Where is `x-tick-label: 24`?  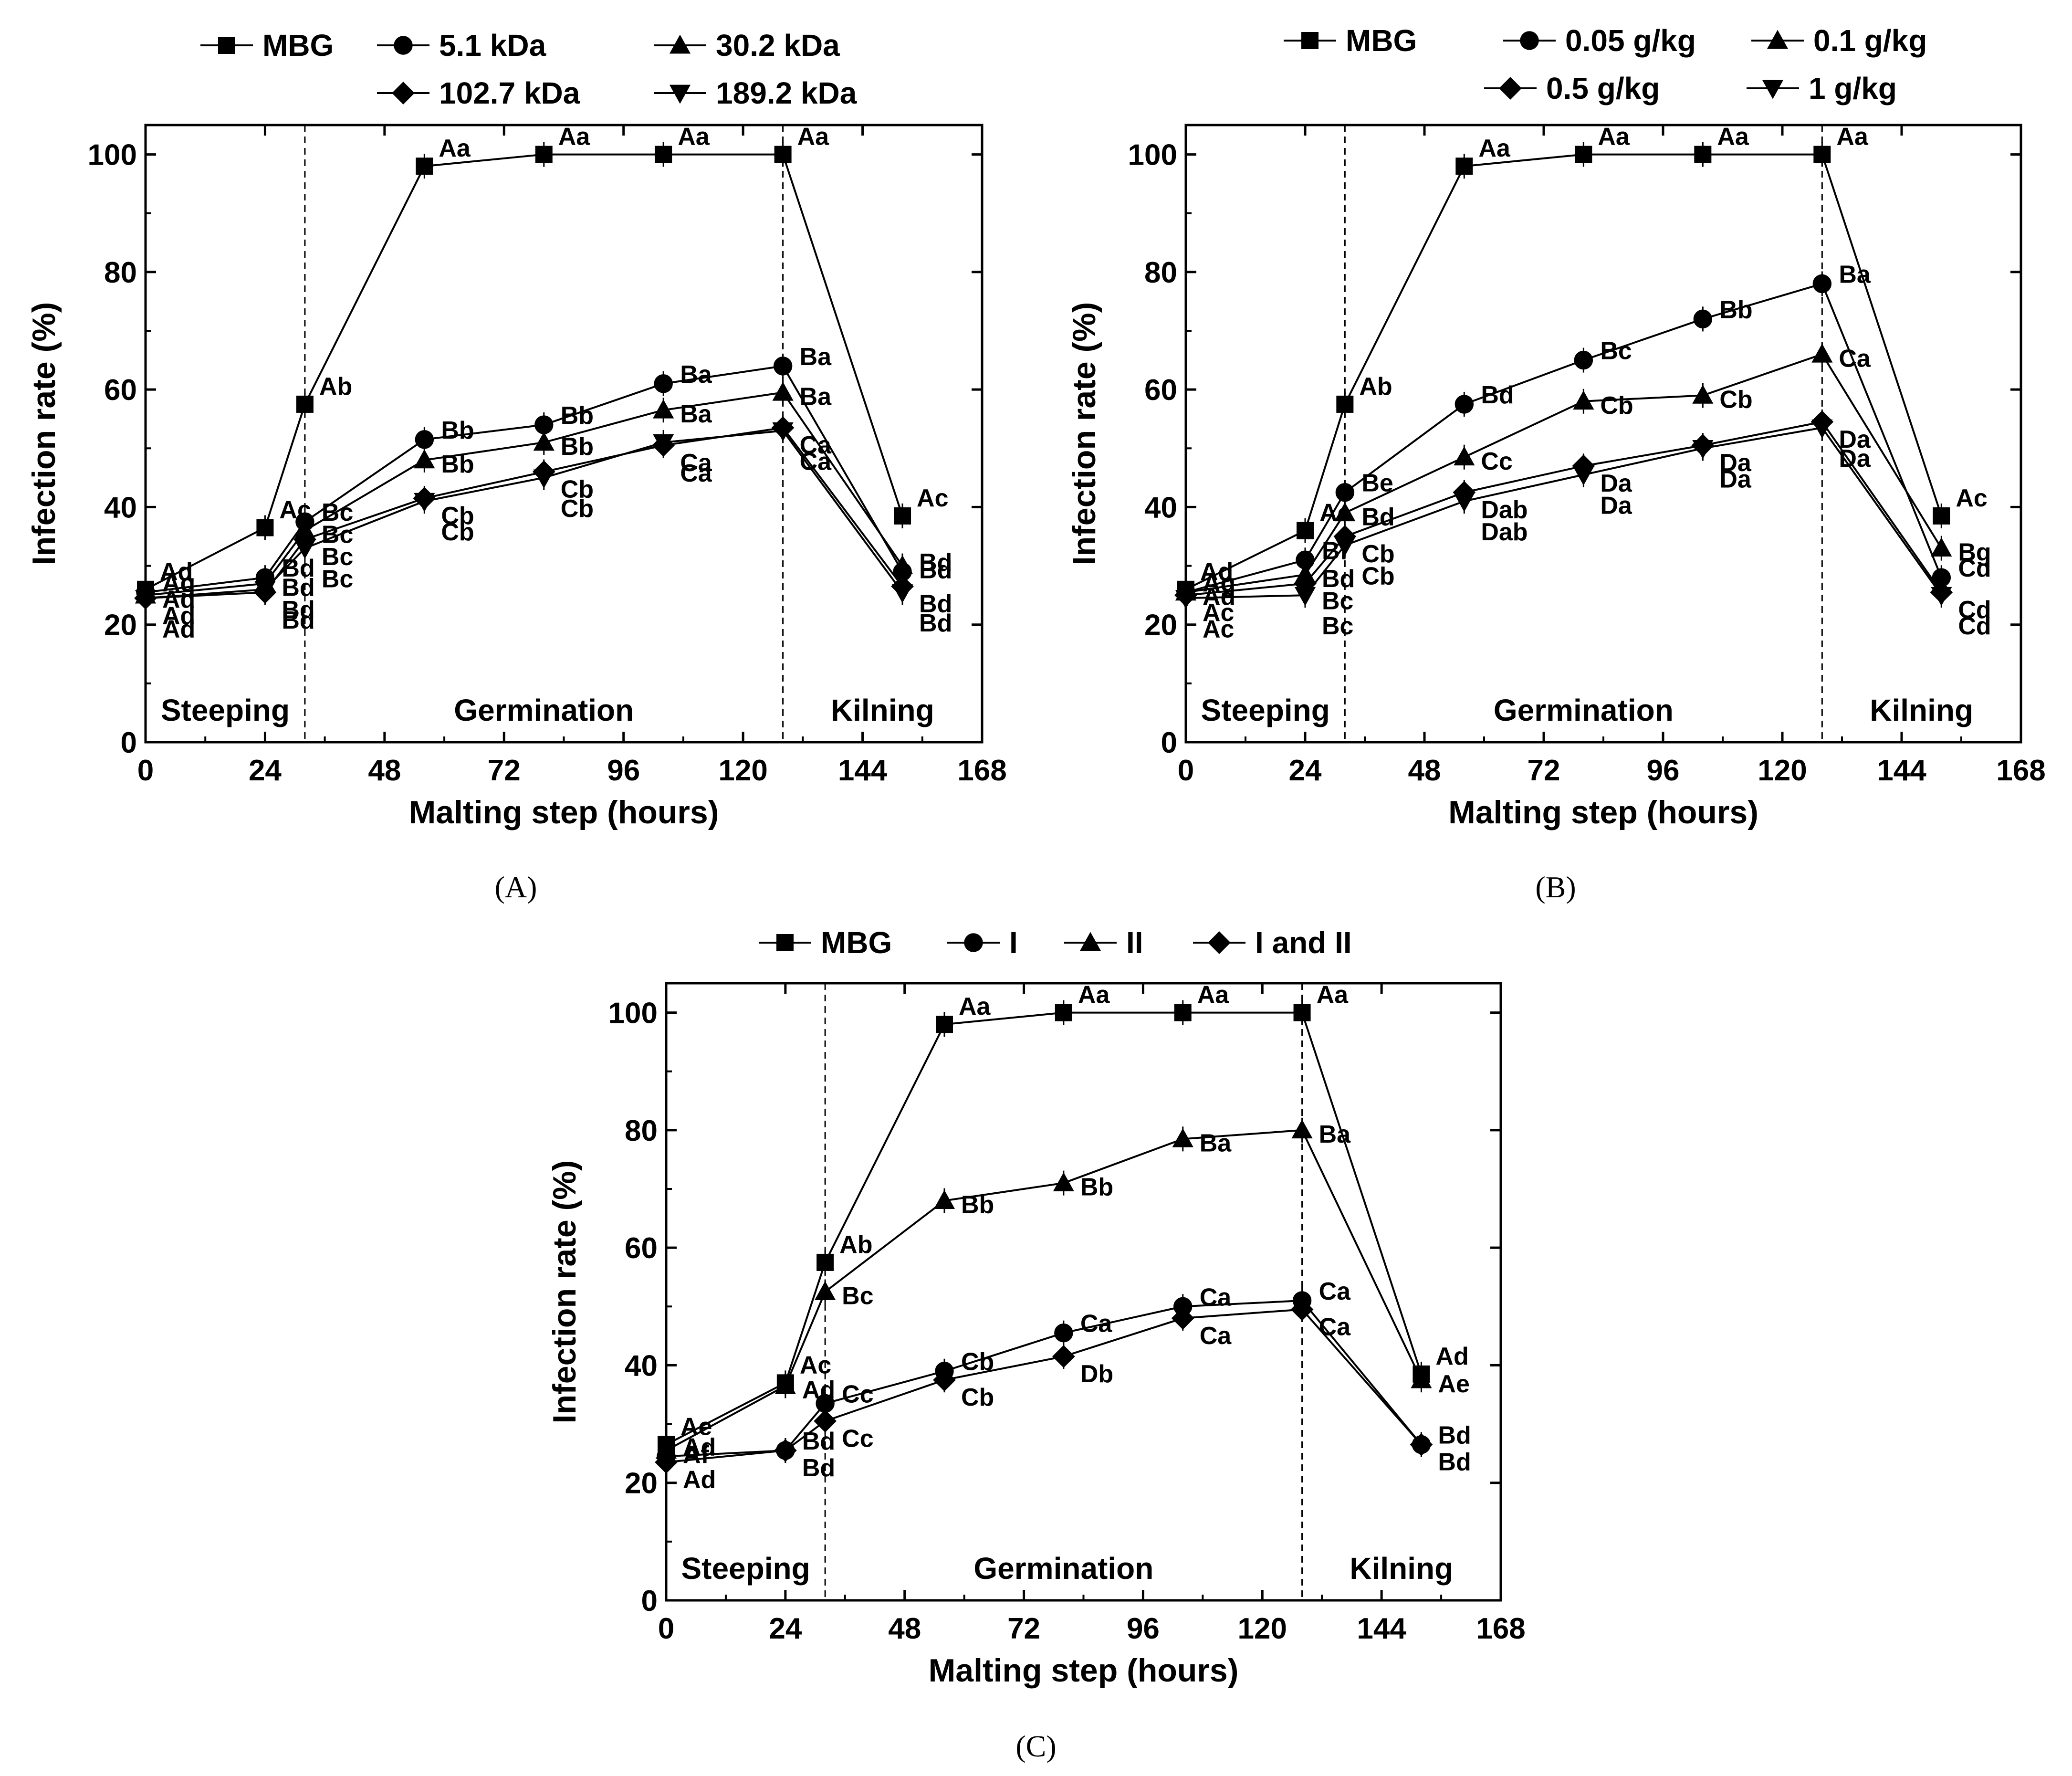 x-tick-label: 24 is located at coordinates (785, 1628).